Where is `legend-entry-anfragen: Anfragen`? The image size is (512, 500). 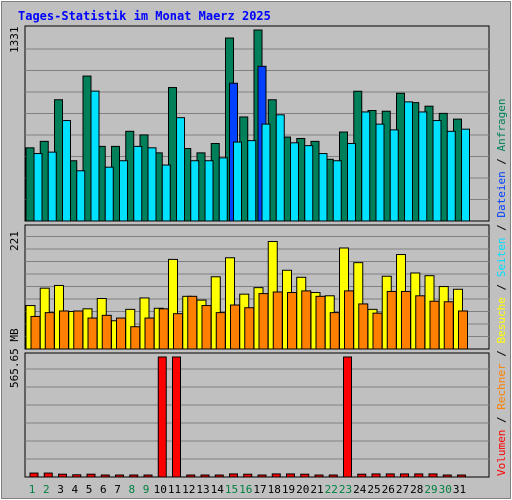
legend-entry-anfragen: Anfragen is located at coordinates (501, 124).